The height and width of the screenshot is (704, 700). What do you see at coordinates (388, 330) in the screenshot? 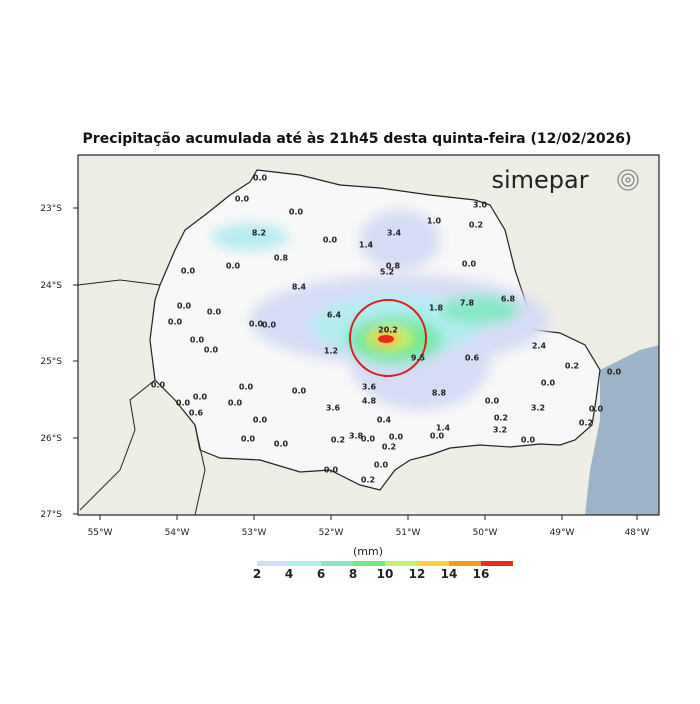
I see `station-value: 20.2` at bounding box center [388, 330].